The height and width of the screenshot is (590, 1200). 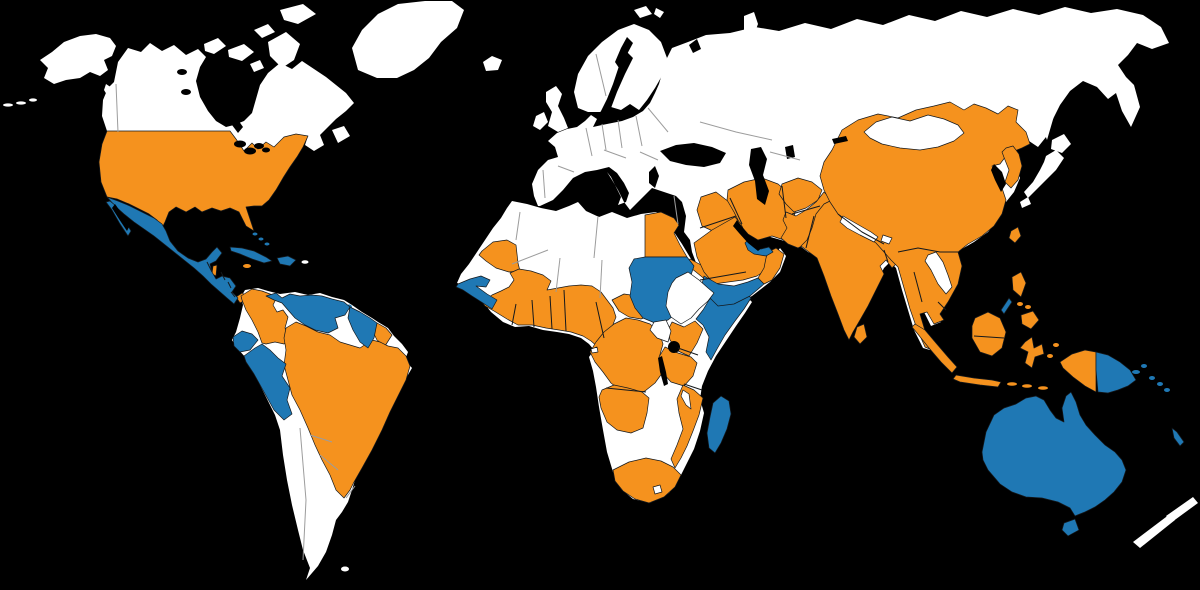 What do you see at coordinates (321, 438) in the screenshot?
I see `border-bolivia-argentina` at bounding box center [321, 438].